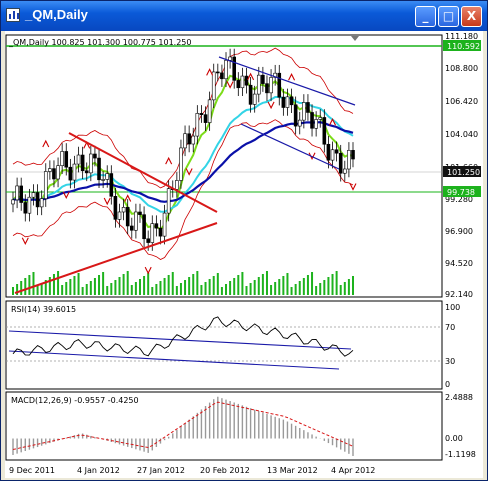 The image size is (488, 481). I want to click on trend-line-down, so click(143, 172).